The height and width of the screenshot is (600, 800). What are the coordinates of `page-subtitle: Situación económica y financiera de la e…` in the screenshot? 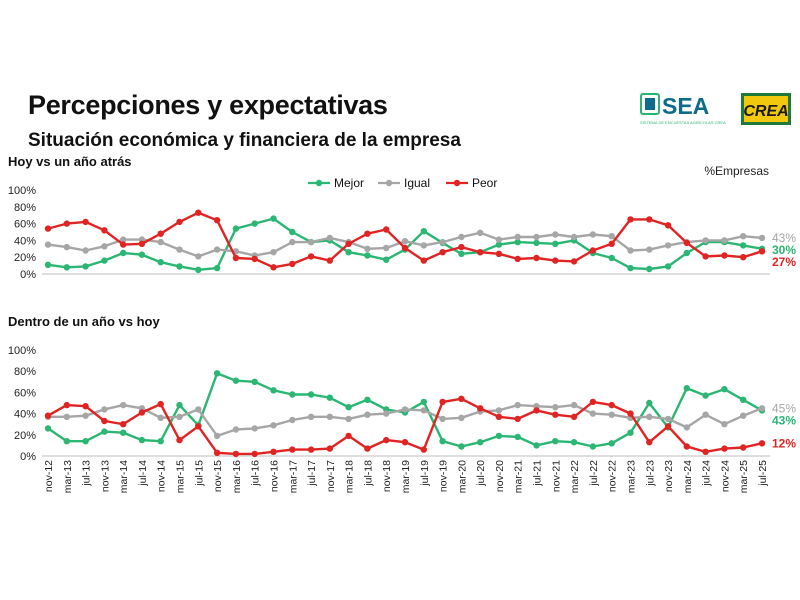 It's located at (244, 140).